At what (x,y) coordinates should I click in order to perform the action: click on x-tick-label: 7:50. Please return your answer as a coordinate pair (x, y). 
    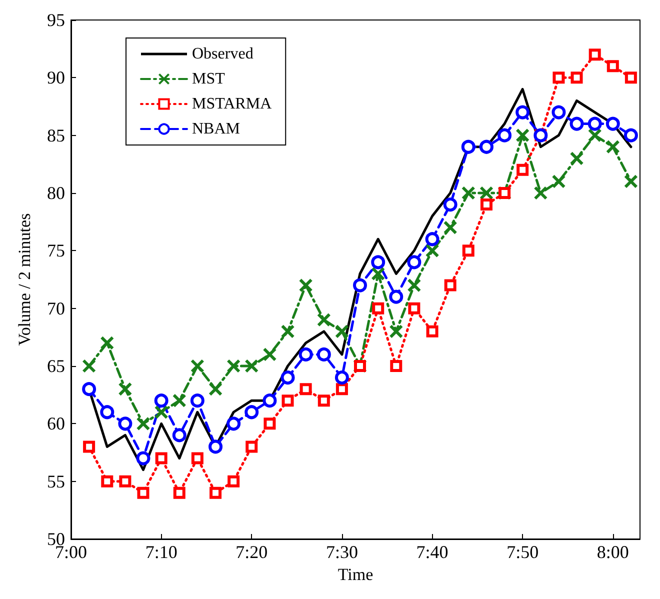
    Looking at the image, I should click on (522, 552).